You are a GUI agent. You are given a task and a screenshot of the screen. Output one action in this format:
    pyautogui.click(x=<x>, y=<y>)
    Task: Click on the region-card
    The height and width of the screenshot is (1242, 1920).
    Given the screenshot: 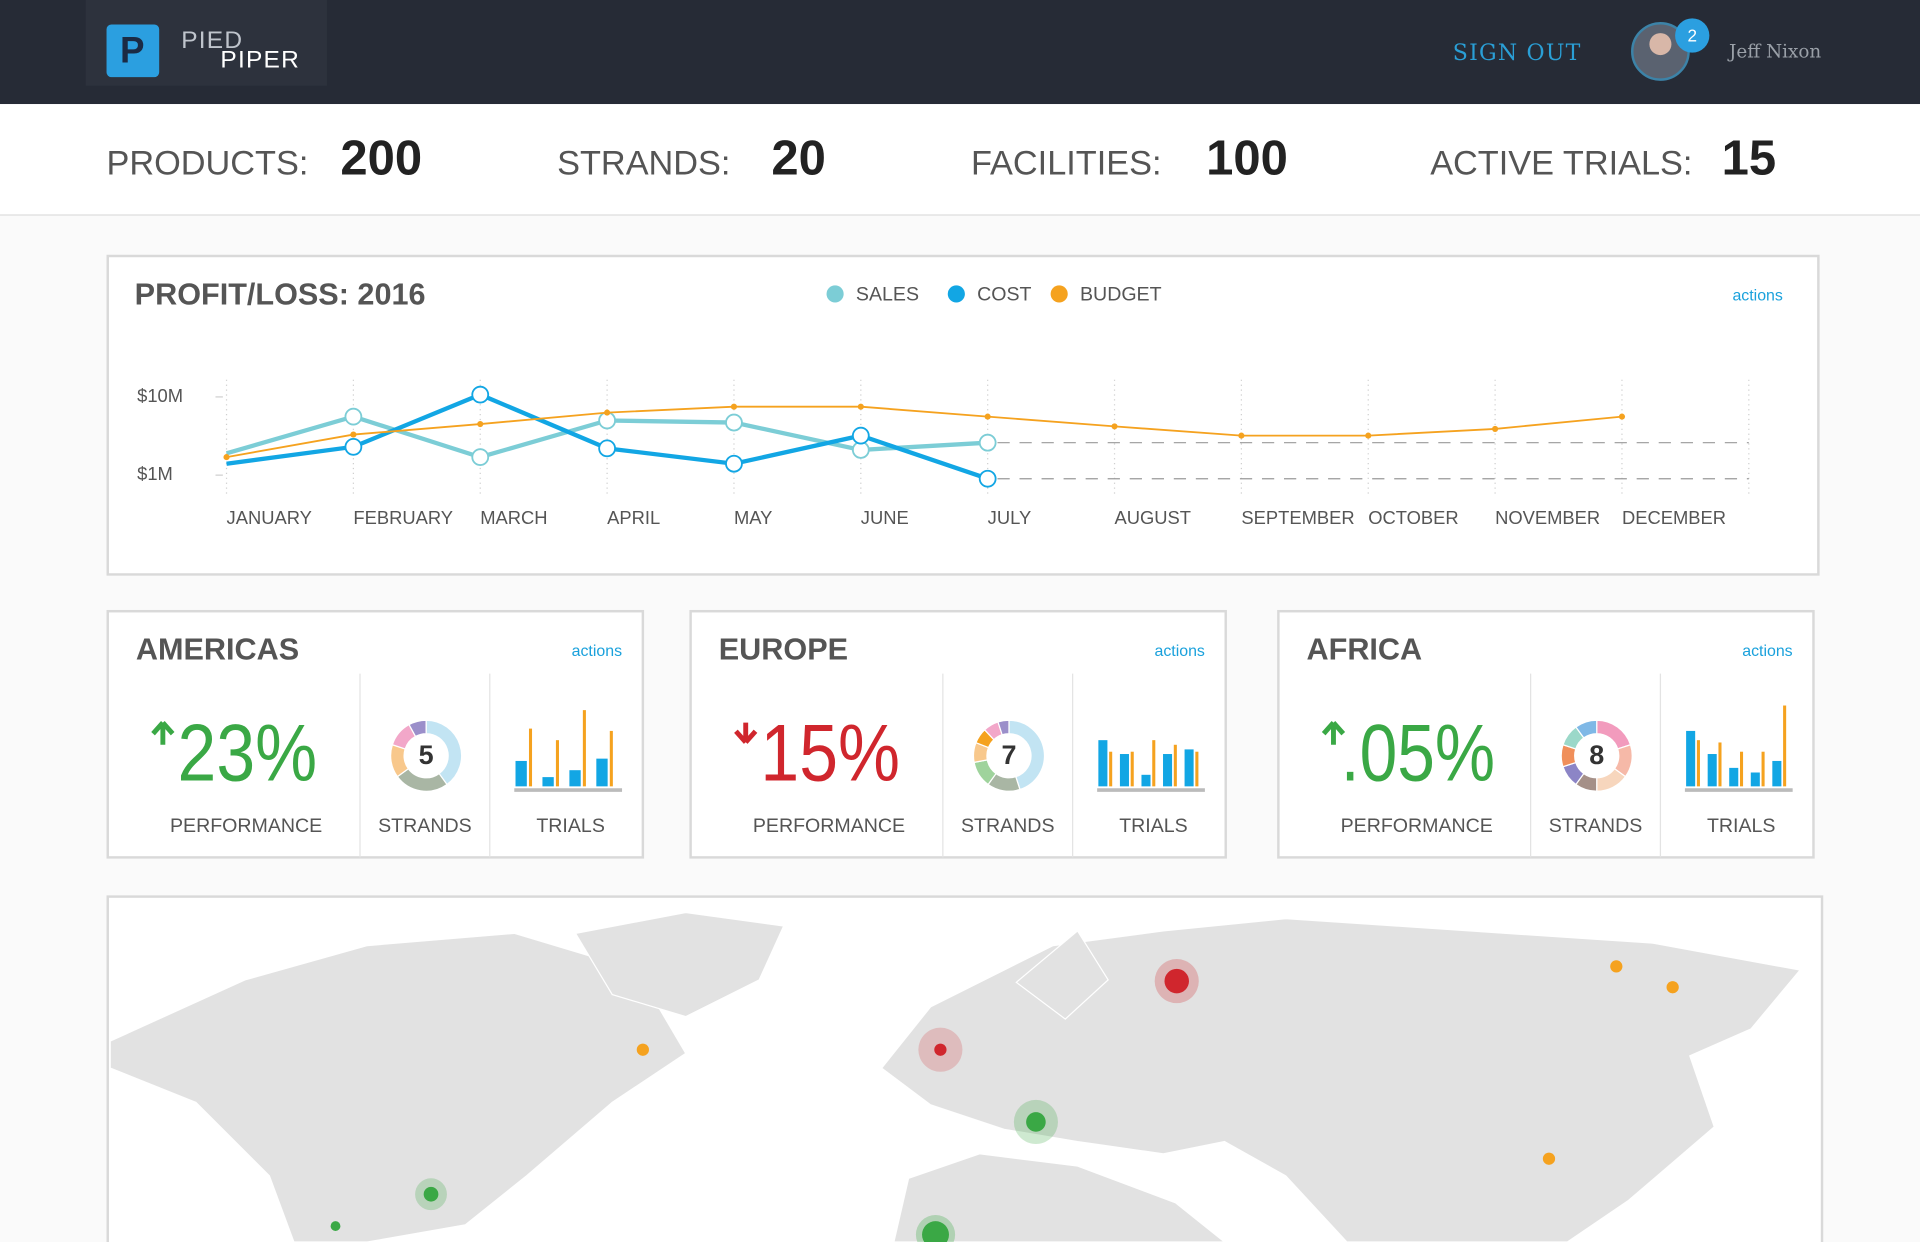 What is the action you would take?
    pyautogui.click(x=375, y=734)
    